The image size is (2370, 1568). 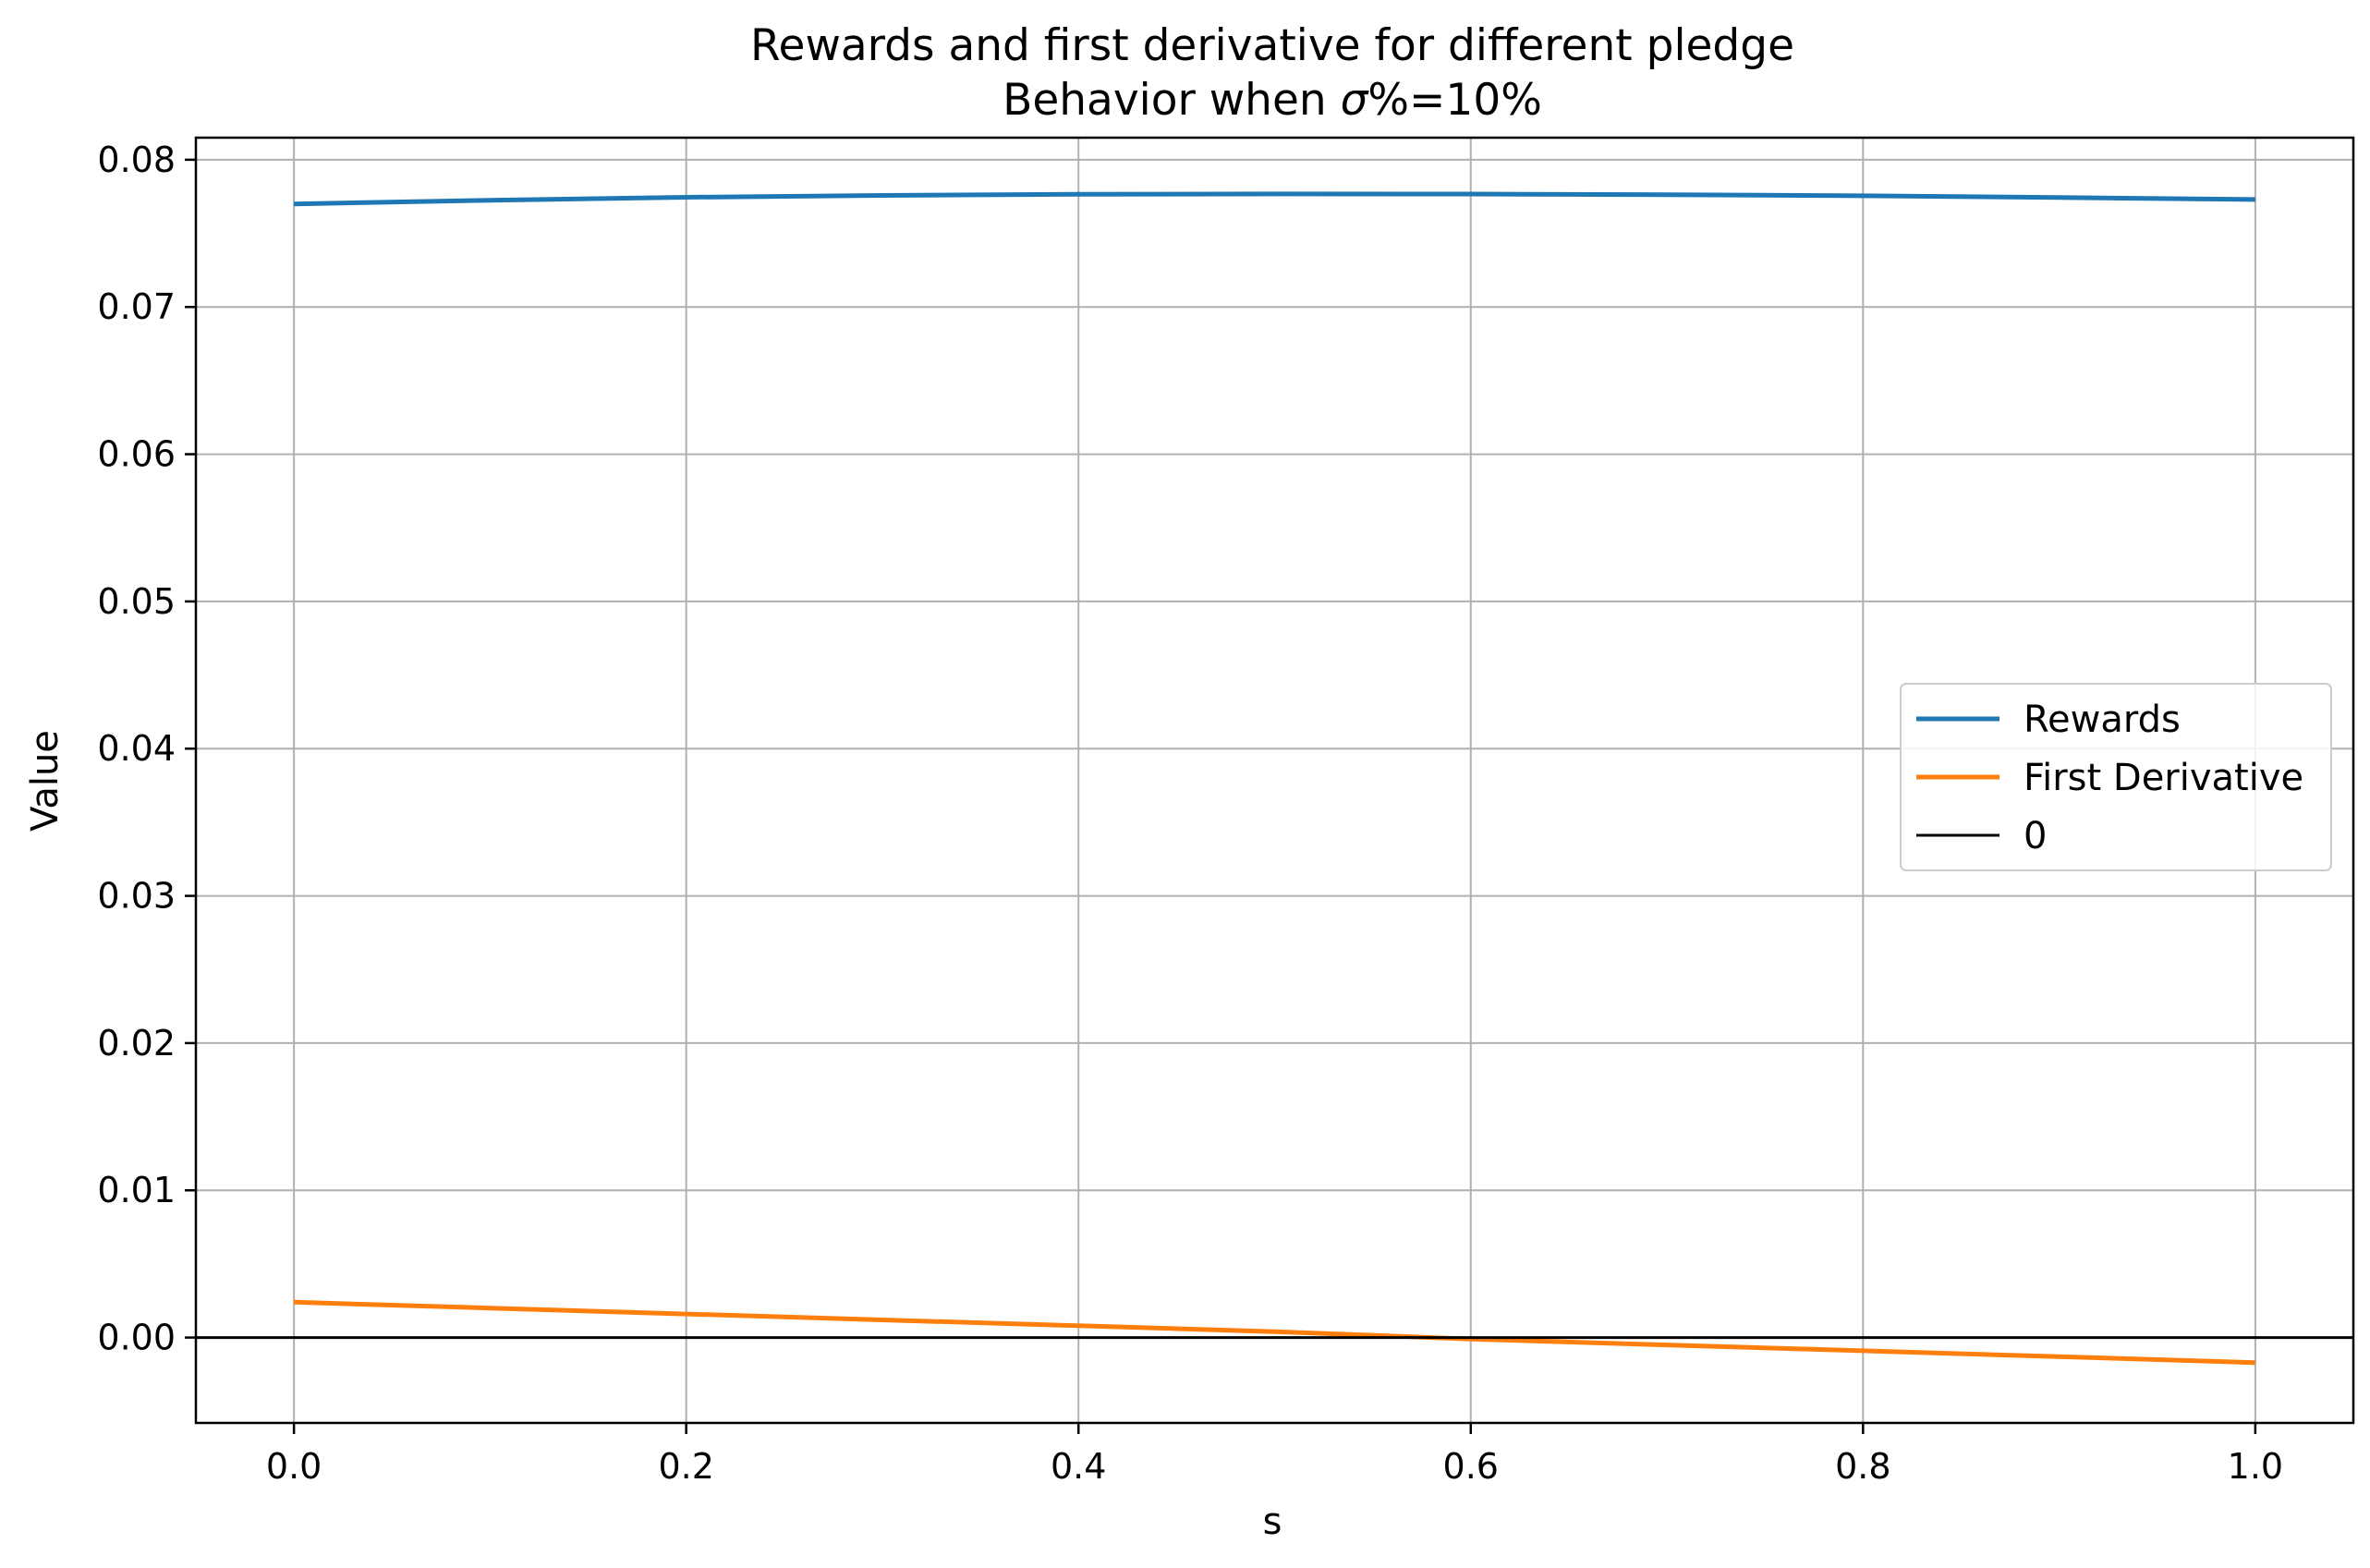 What do you see at coordinates (1078, 1466) in the screenshot?
I see `x-tick-label: 0.4` at bounding box center [1078, 1466].